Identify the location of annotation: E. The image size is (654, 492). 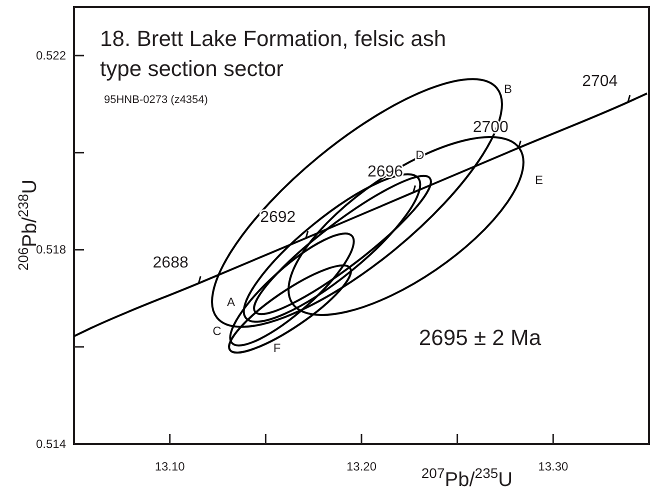
(539, 180).